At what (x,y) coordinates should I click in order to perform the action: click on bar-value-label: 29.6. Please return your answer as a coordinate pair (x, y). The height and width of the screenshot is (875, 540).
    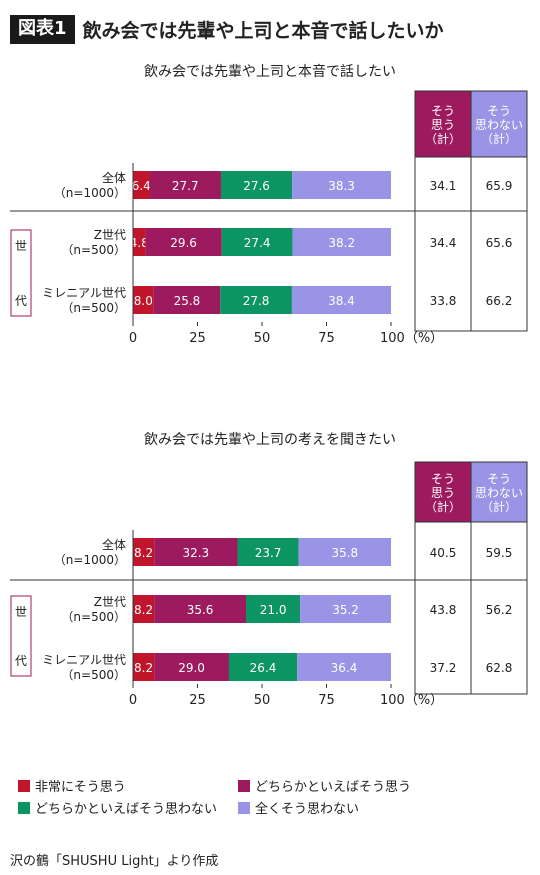
    Looking at the image, I should click on (183, 243).